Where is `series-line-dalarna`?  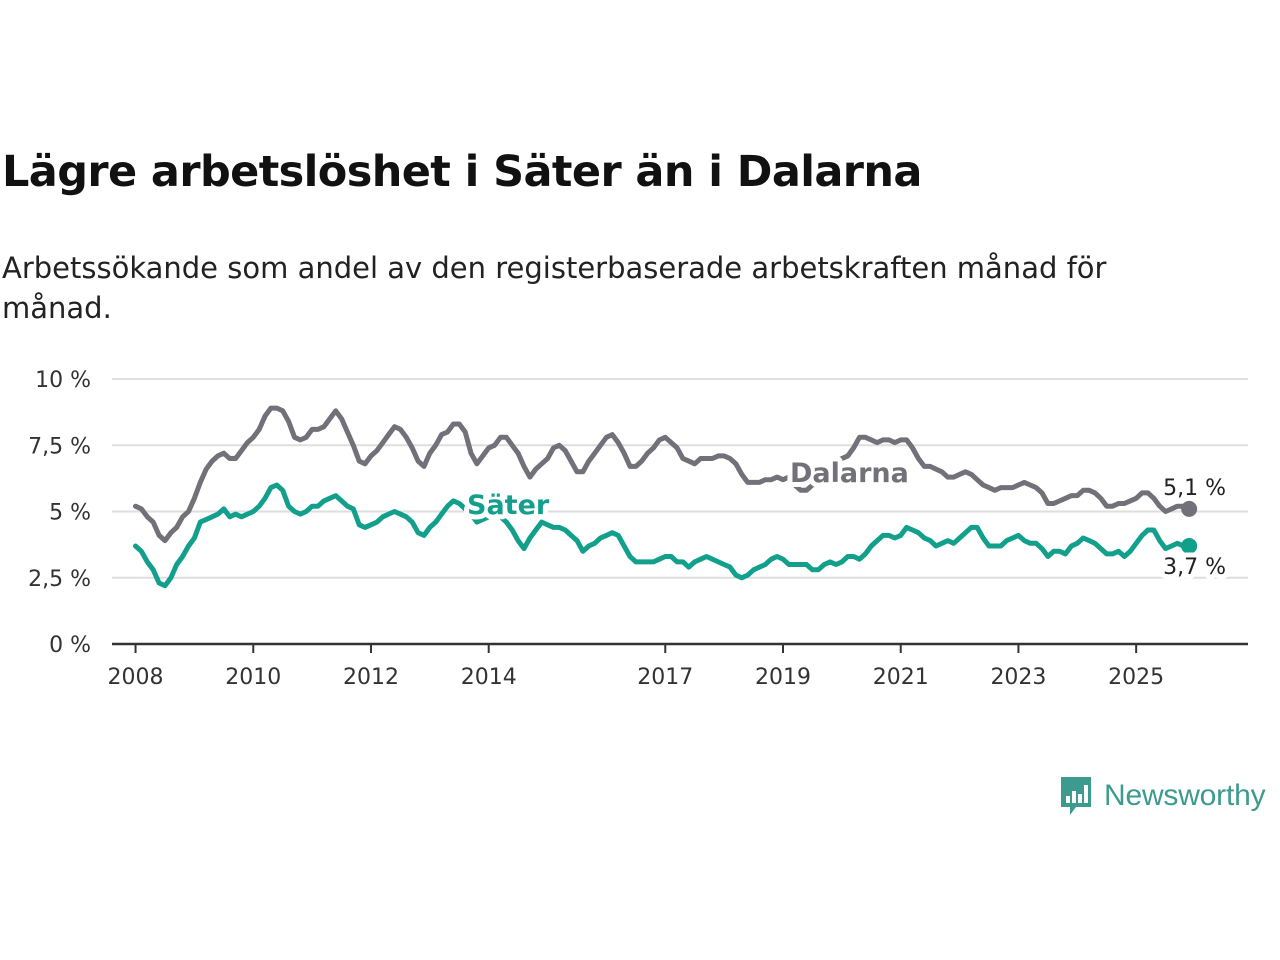
series-line-dalarna is located at coordinates (662, 474).